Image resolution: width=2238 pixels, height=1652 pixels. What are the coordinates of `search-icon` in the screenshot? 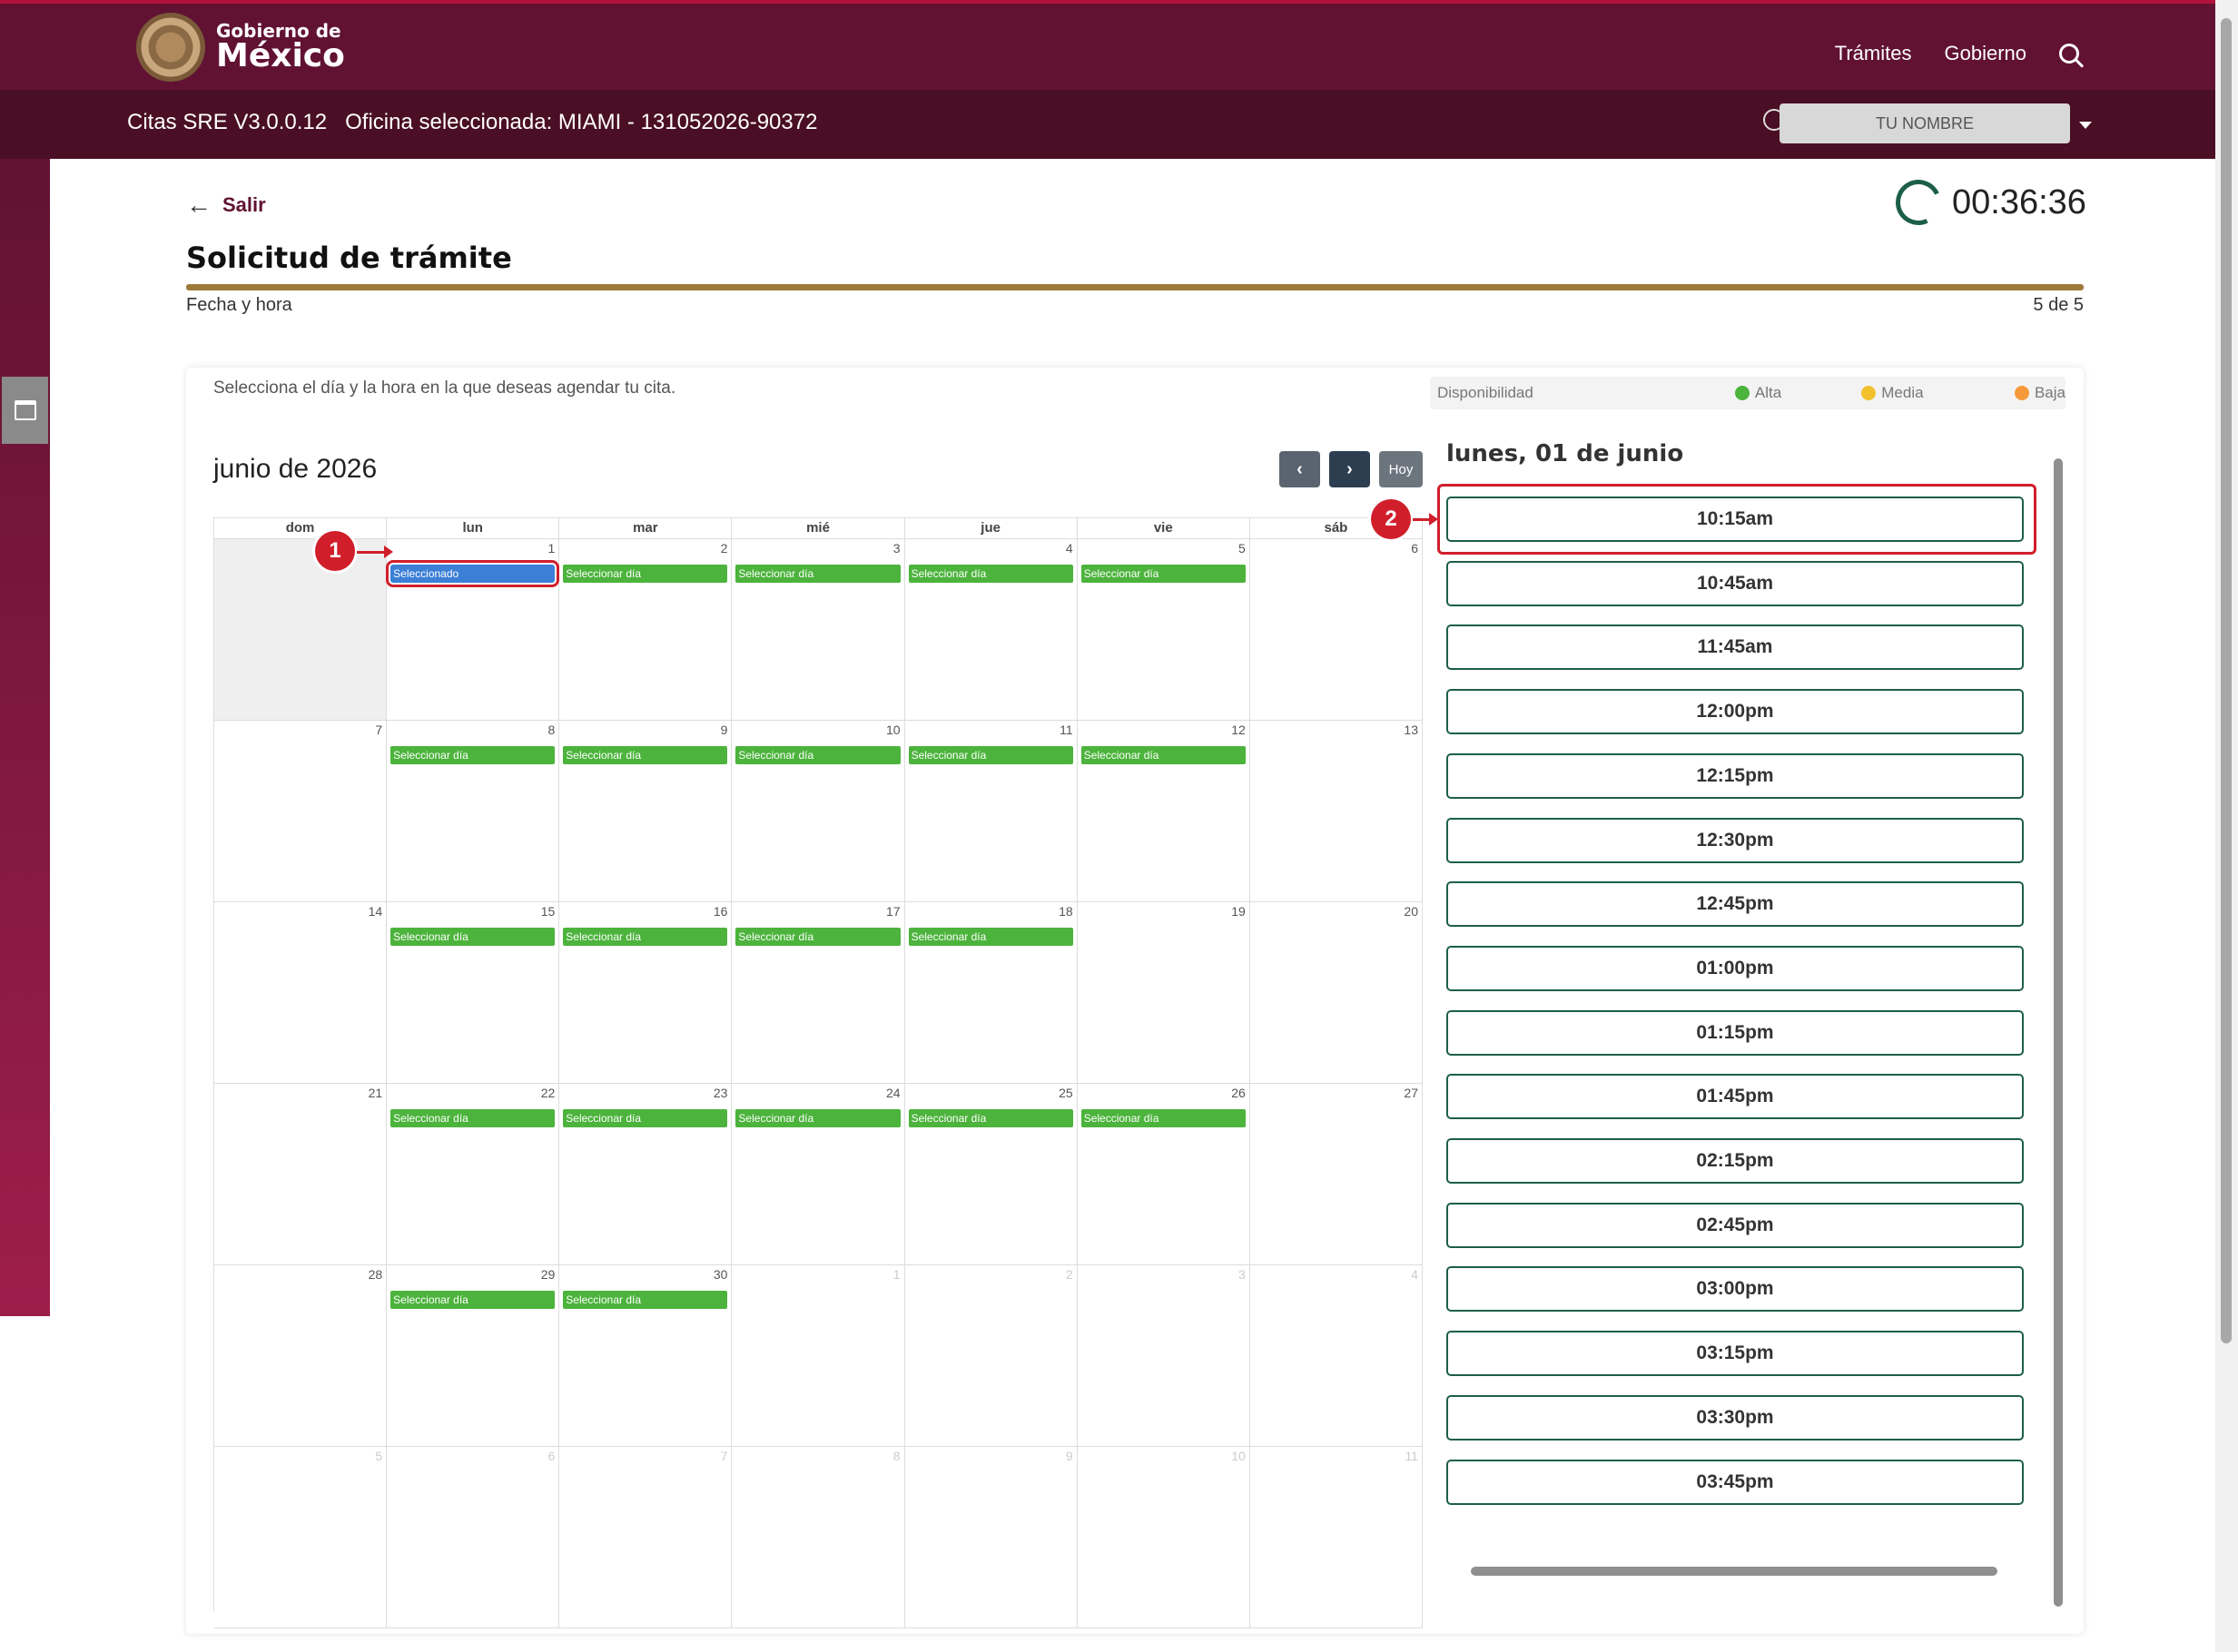 It's located at (2069, 54).